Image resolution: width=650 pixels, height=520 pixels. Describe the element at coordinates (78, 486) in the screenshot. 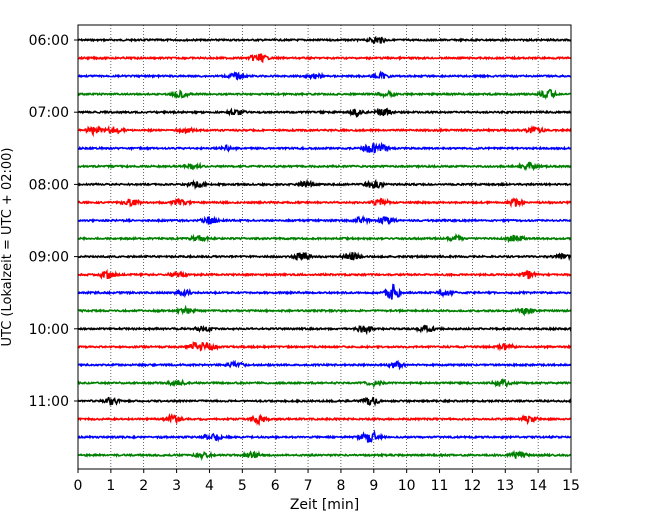

I see `x-tick-label: 0` at that location.